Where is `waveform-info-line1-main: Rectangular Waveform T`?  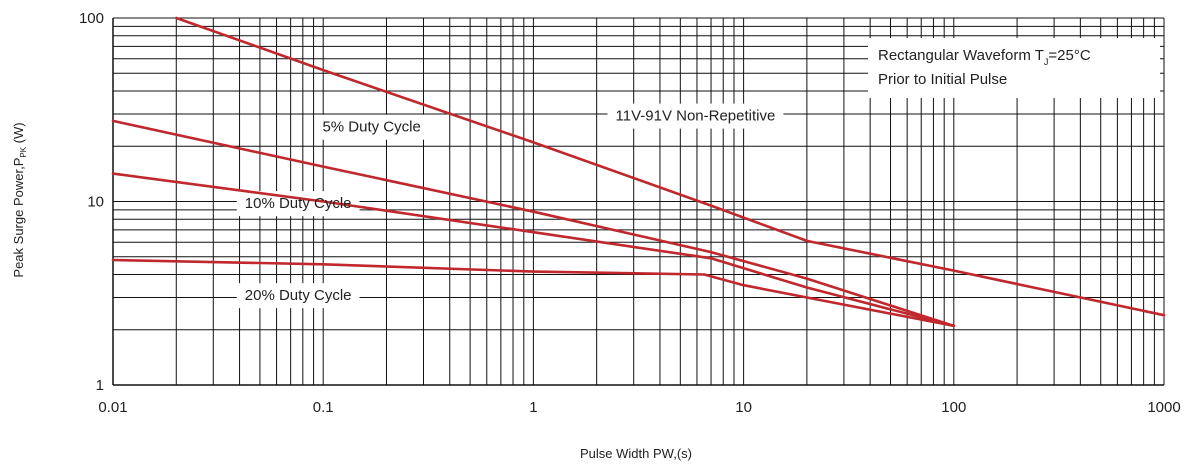
waveform-info-line1-main: Rectangular Waveform T is located at coordinates (961, 55).